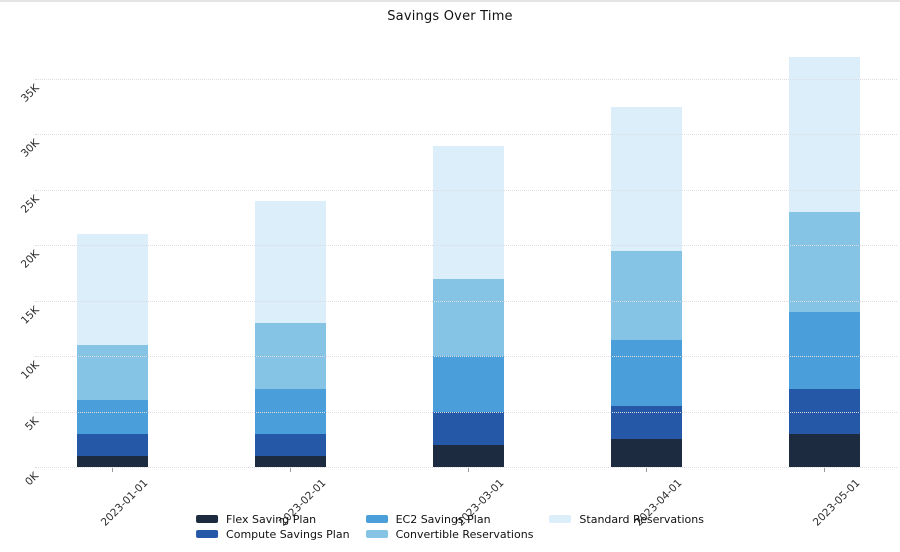 The height and width of the screenshot is (552, 900). What do you see at coordinates (443, 519) in the screenshot?
I see `legend-label: EC2 Savings Plan` at bounding box center [443, 519].